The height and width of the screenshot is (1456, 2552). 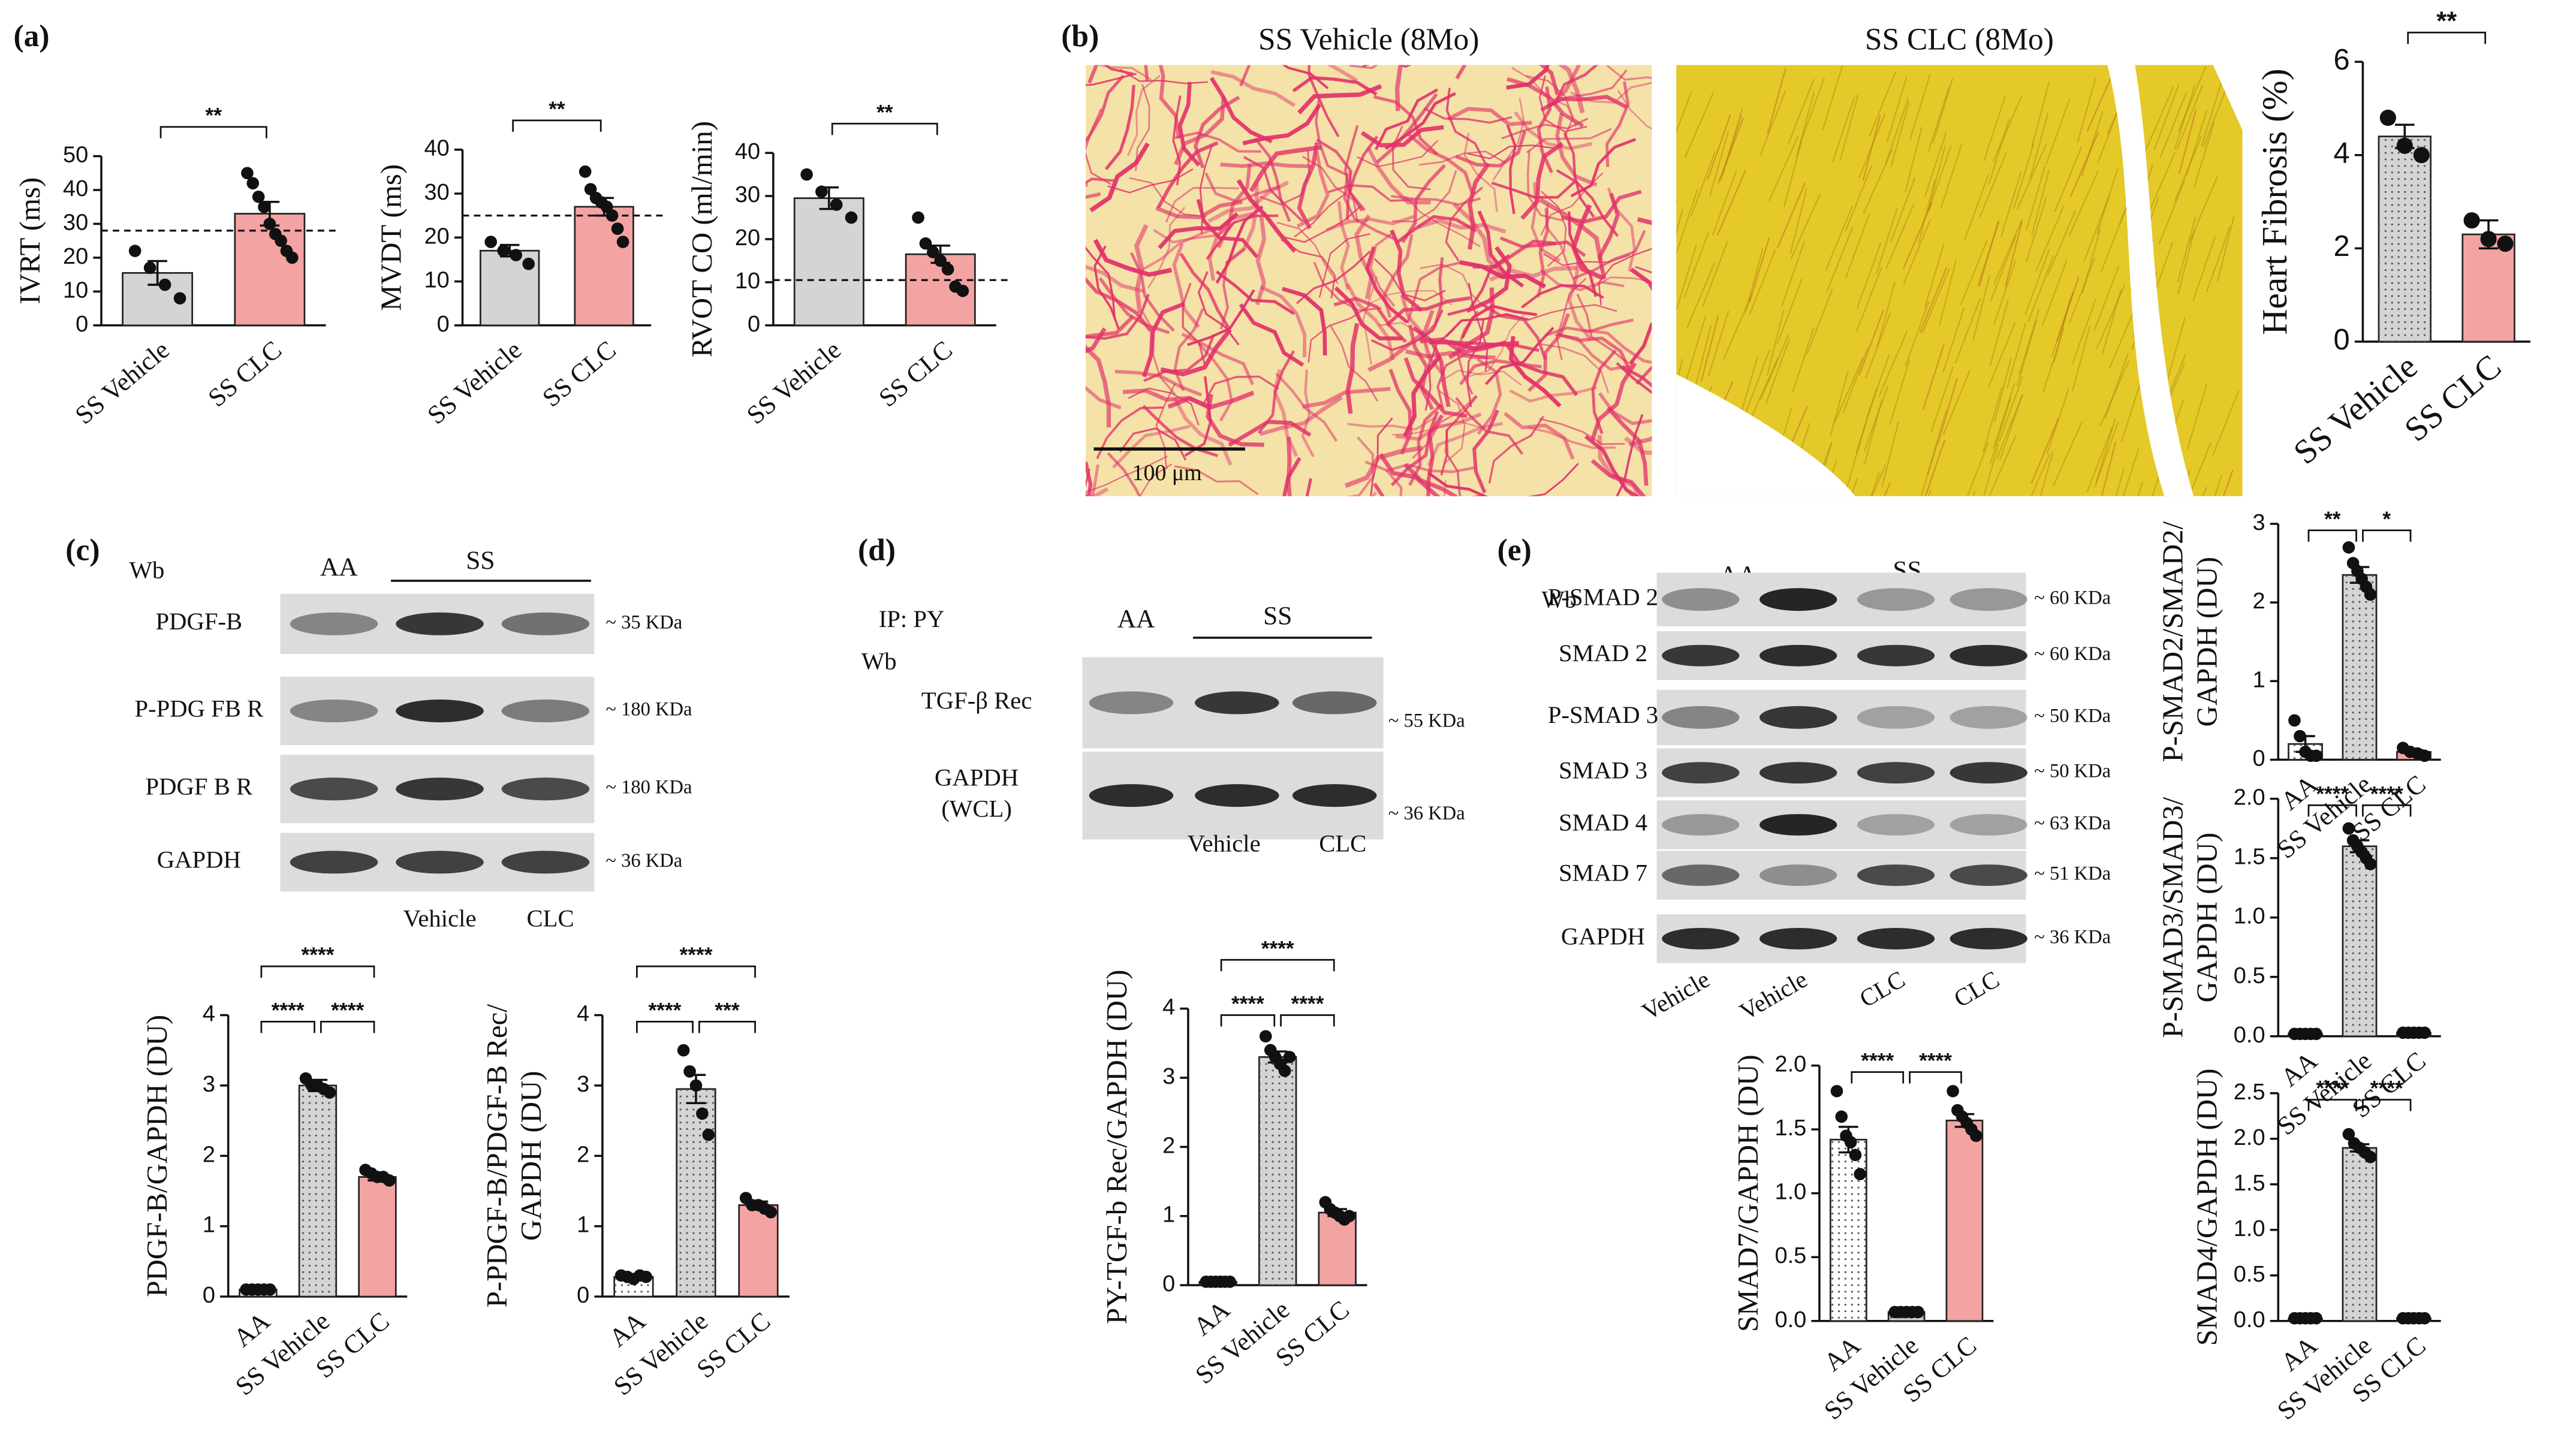 What do you see at coordinates (497, 1156) in the screenshot?
I see `y-axis-label: P-PDGF-B/PDGF-B Rec/` at bounding box center [497, 1156].